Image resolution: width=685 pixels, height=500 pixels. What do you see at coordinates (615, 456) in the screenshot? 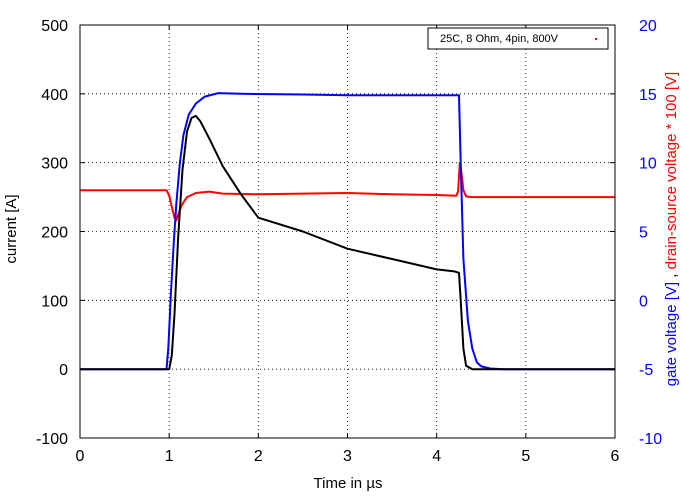
I see `x-tick-label: 6` at bounding box center [615, 456].